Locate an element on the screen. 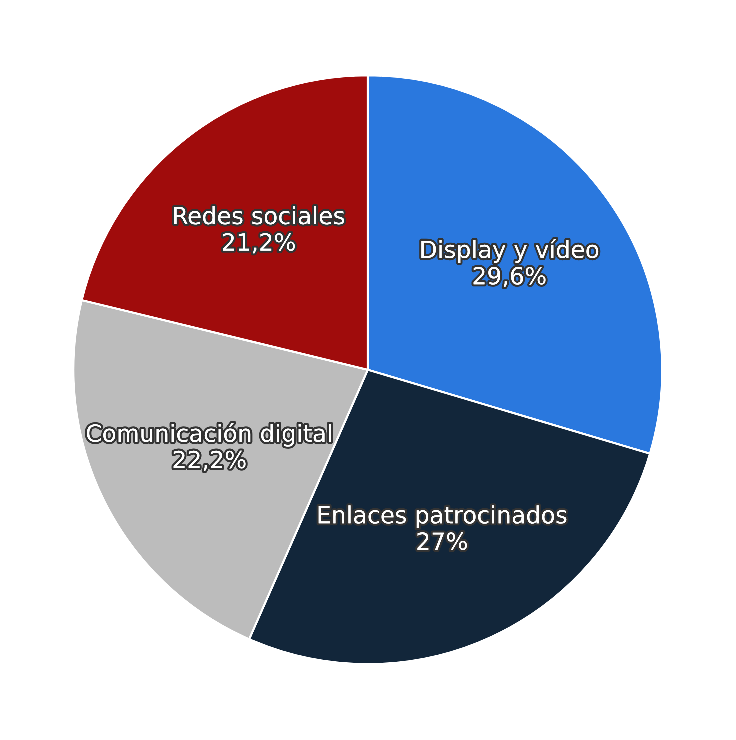 The width and height of the screenshot is (736, 740). slice-label: Comunicación digital is located at coordinates (209, 435).